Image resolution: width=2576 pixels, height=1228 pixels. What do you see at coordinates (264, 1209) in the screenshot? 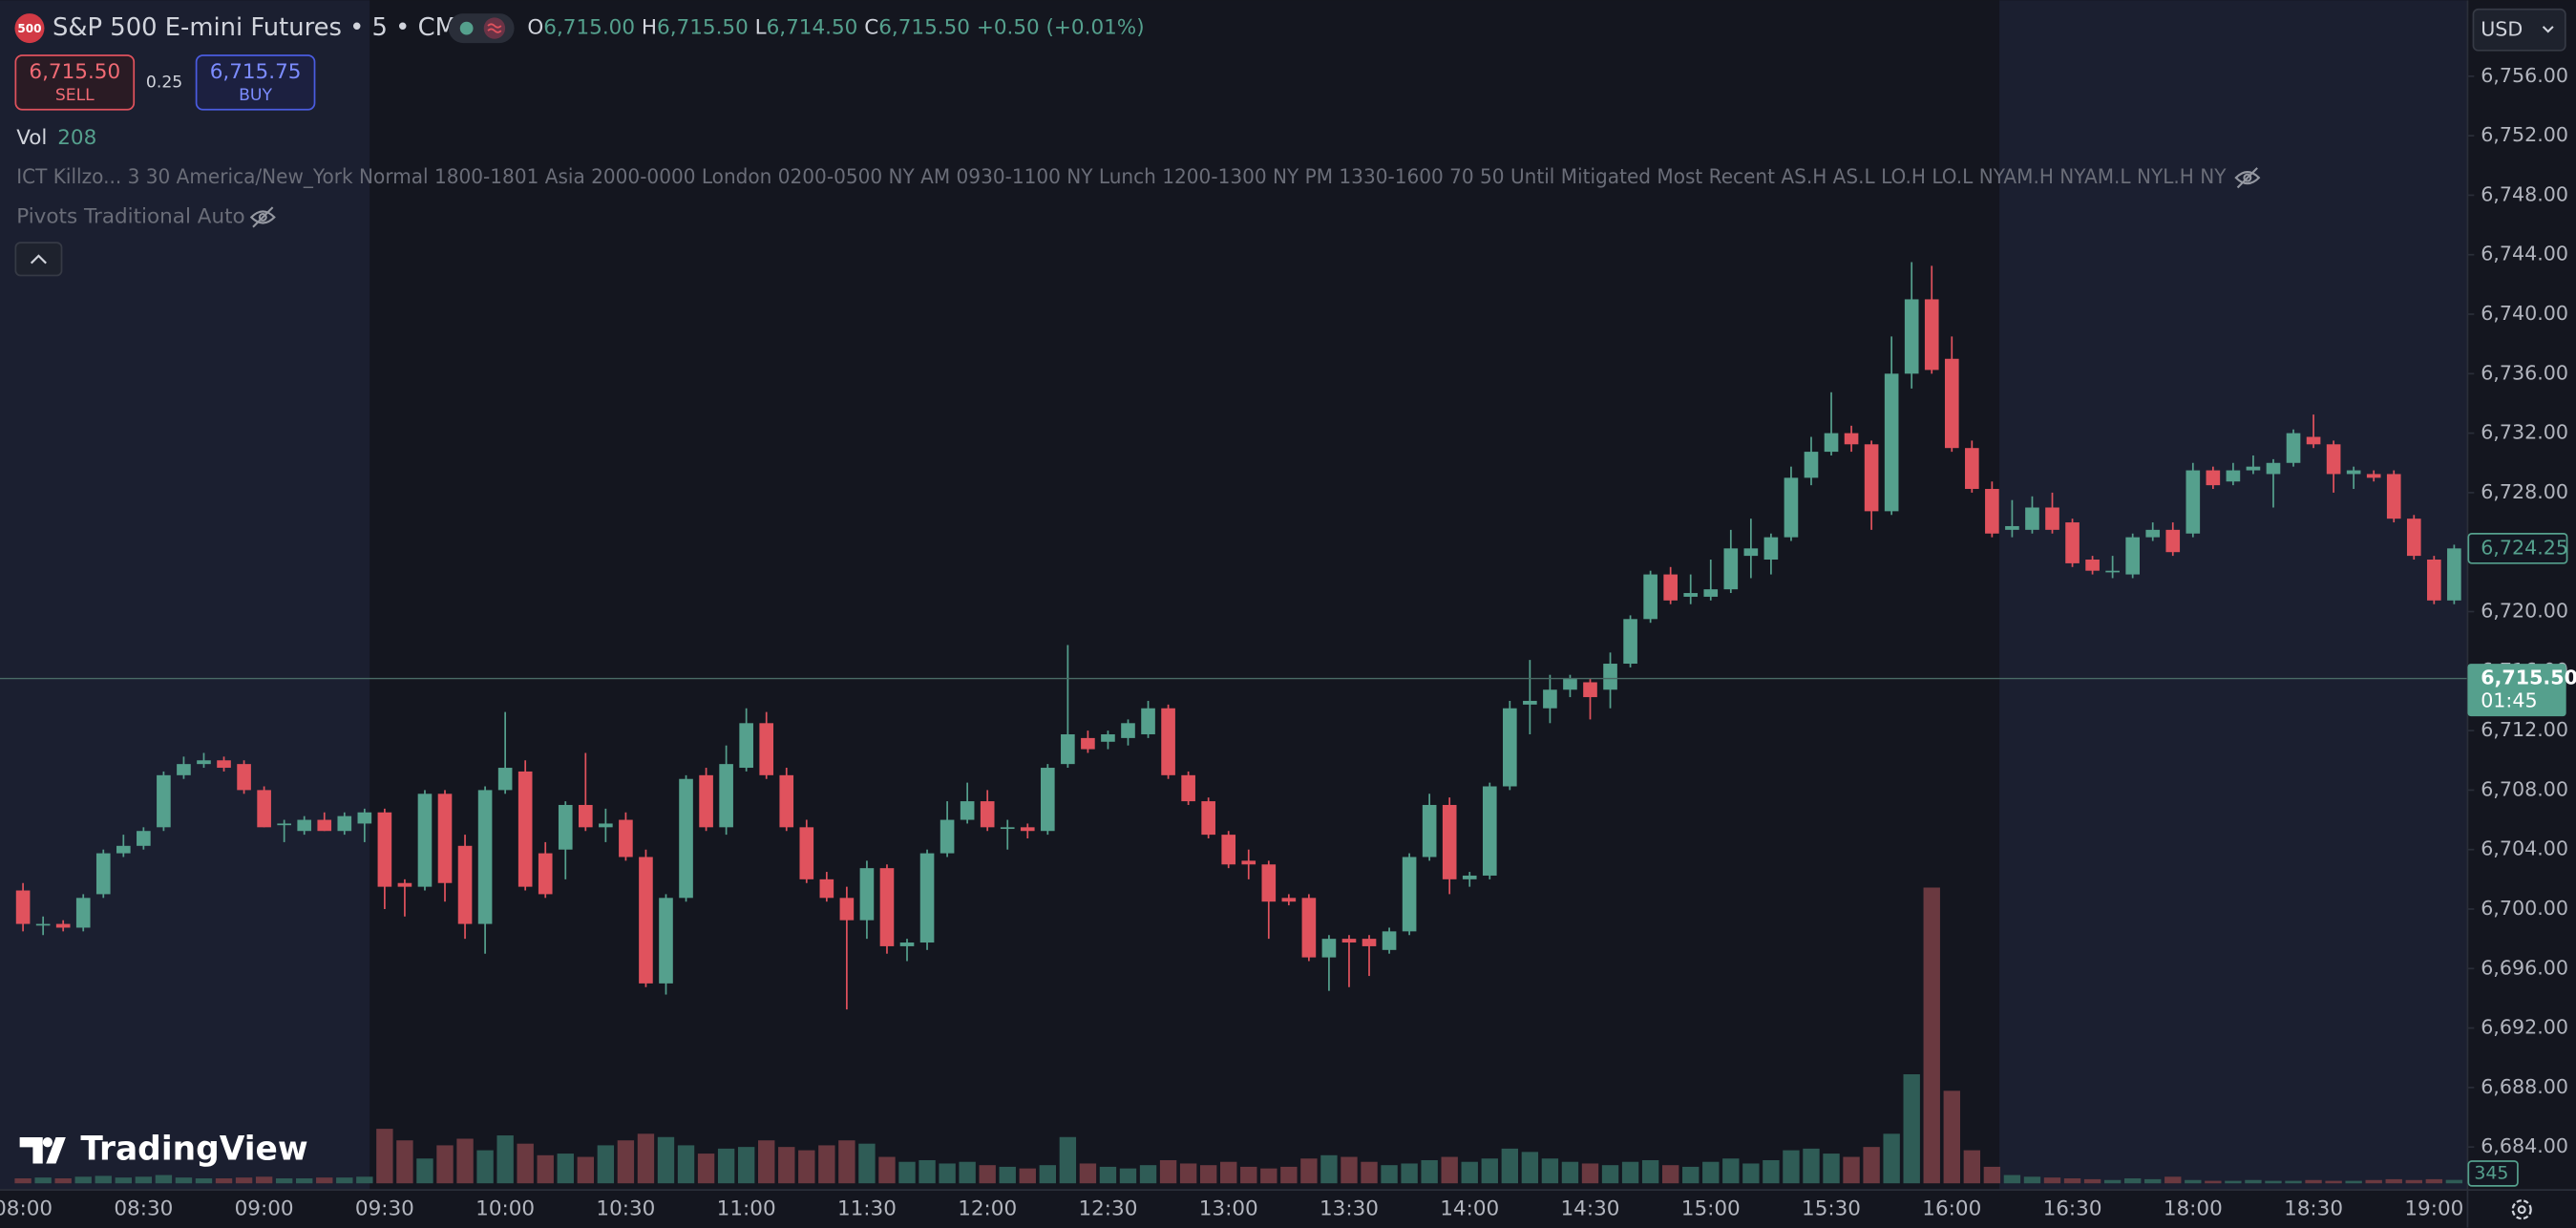
I see `x-tick-label: 09:00` at bounding box center [264, 1209].